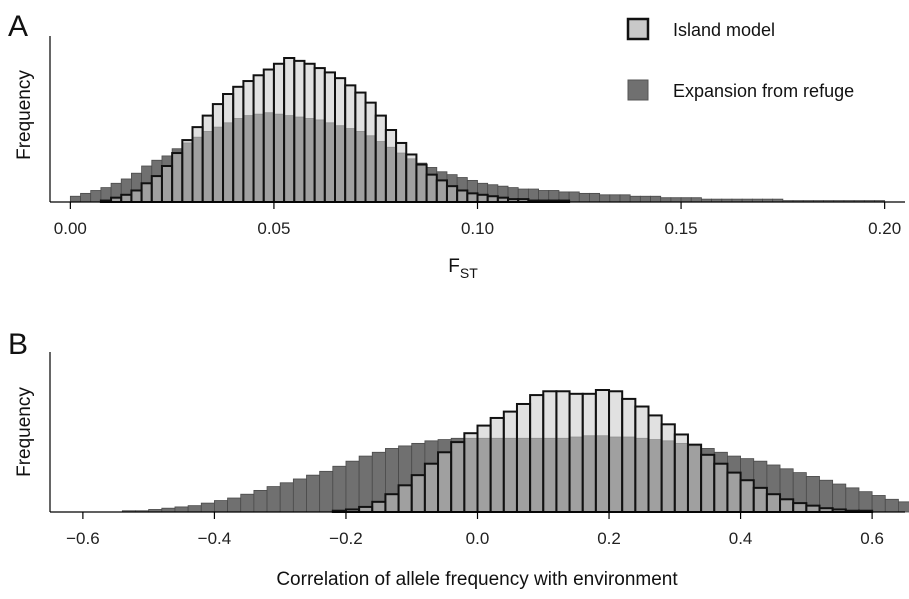 The height and width of the screenshot is (599, 909). I want to click on panel-b-x-tick-label: 0.2, so click(609, 538).